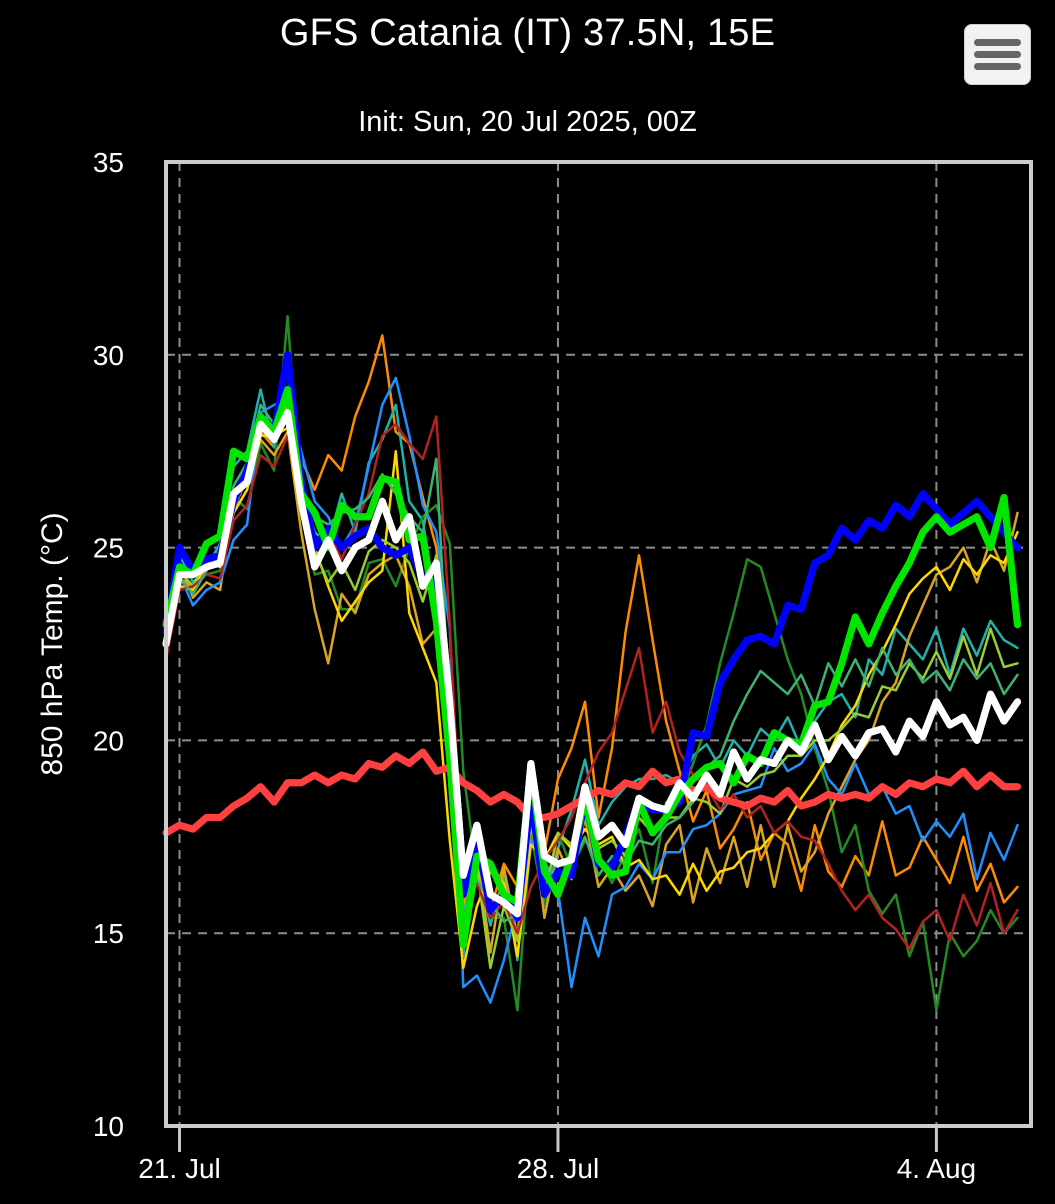 The image size is (1055, 1204). Describe the element at coordinates (108, 162) in the screenshot. I see `y-tick-label: 35` at that location.